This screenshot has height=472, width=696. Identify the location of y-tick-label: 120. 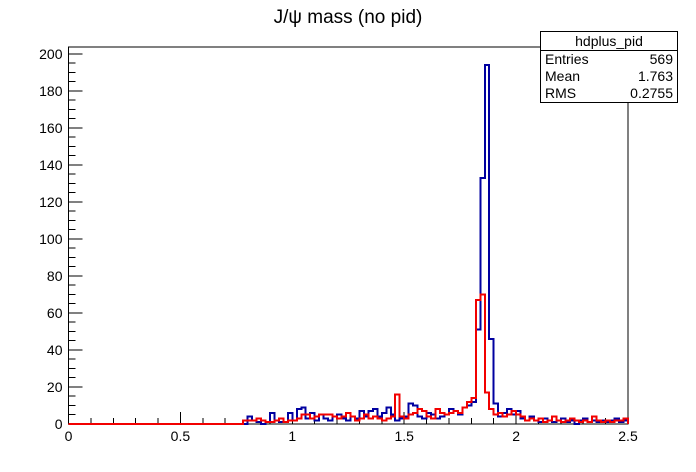
(51, 202).